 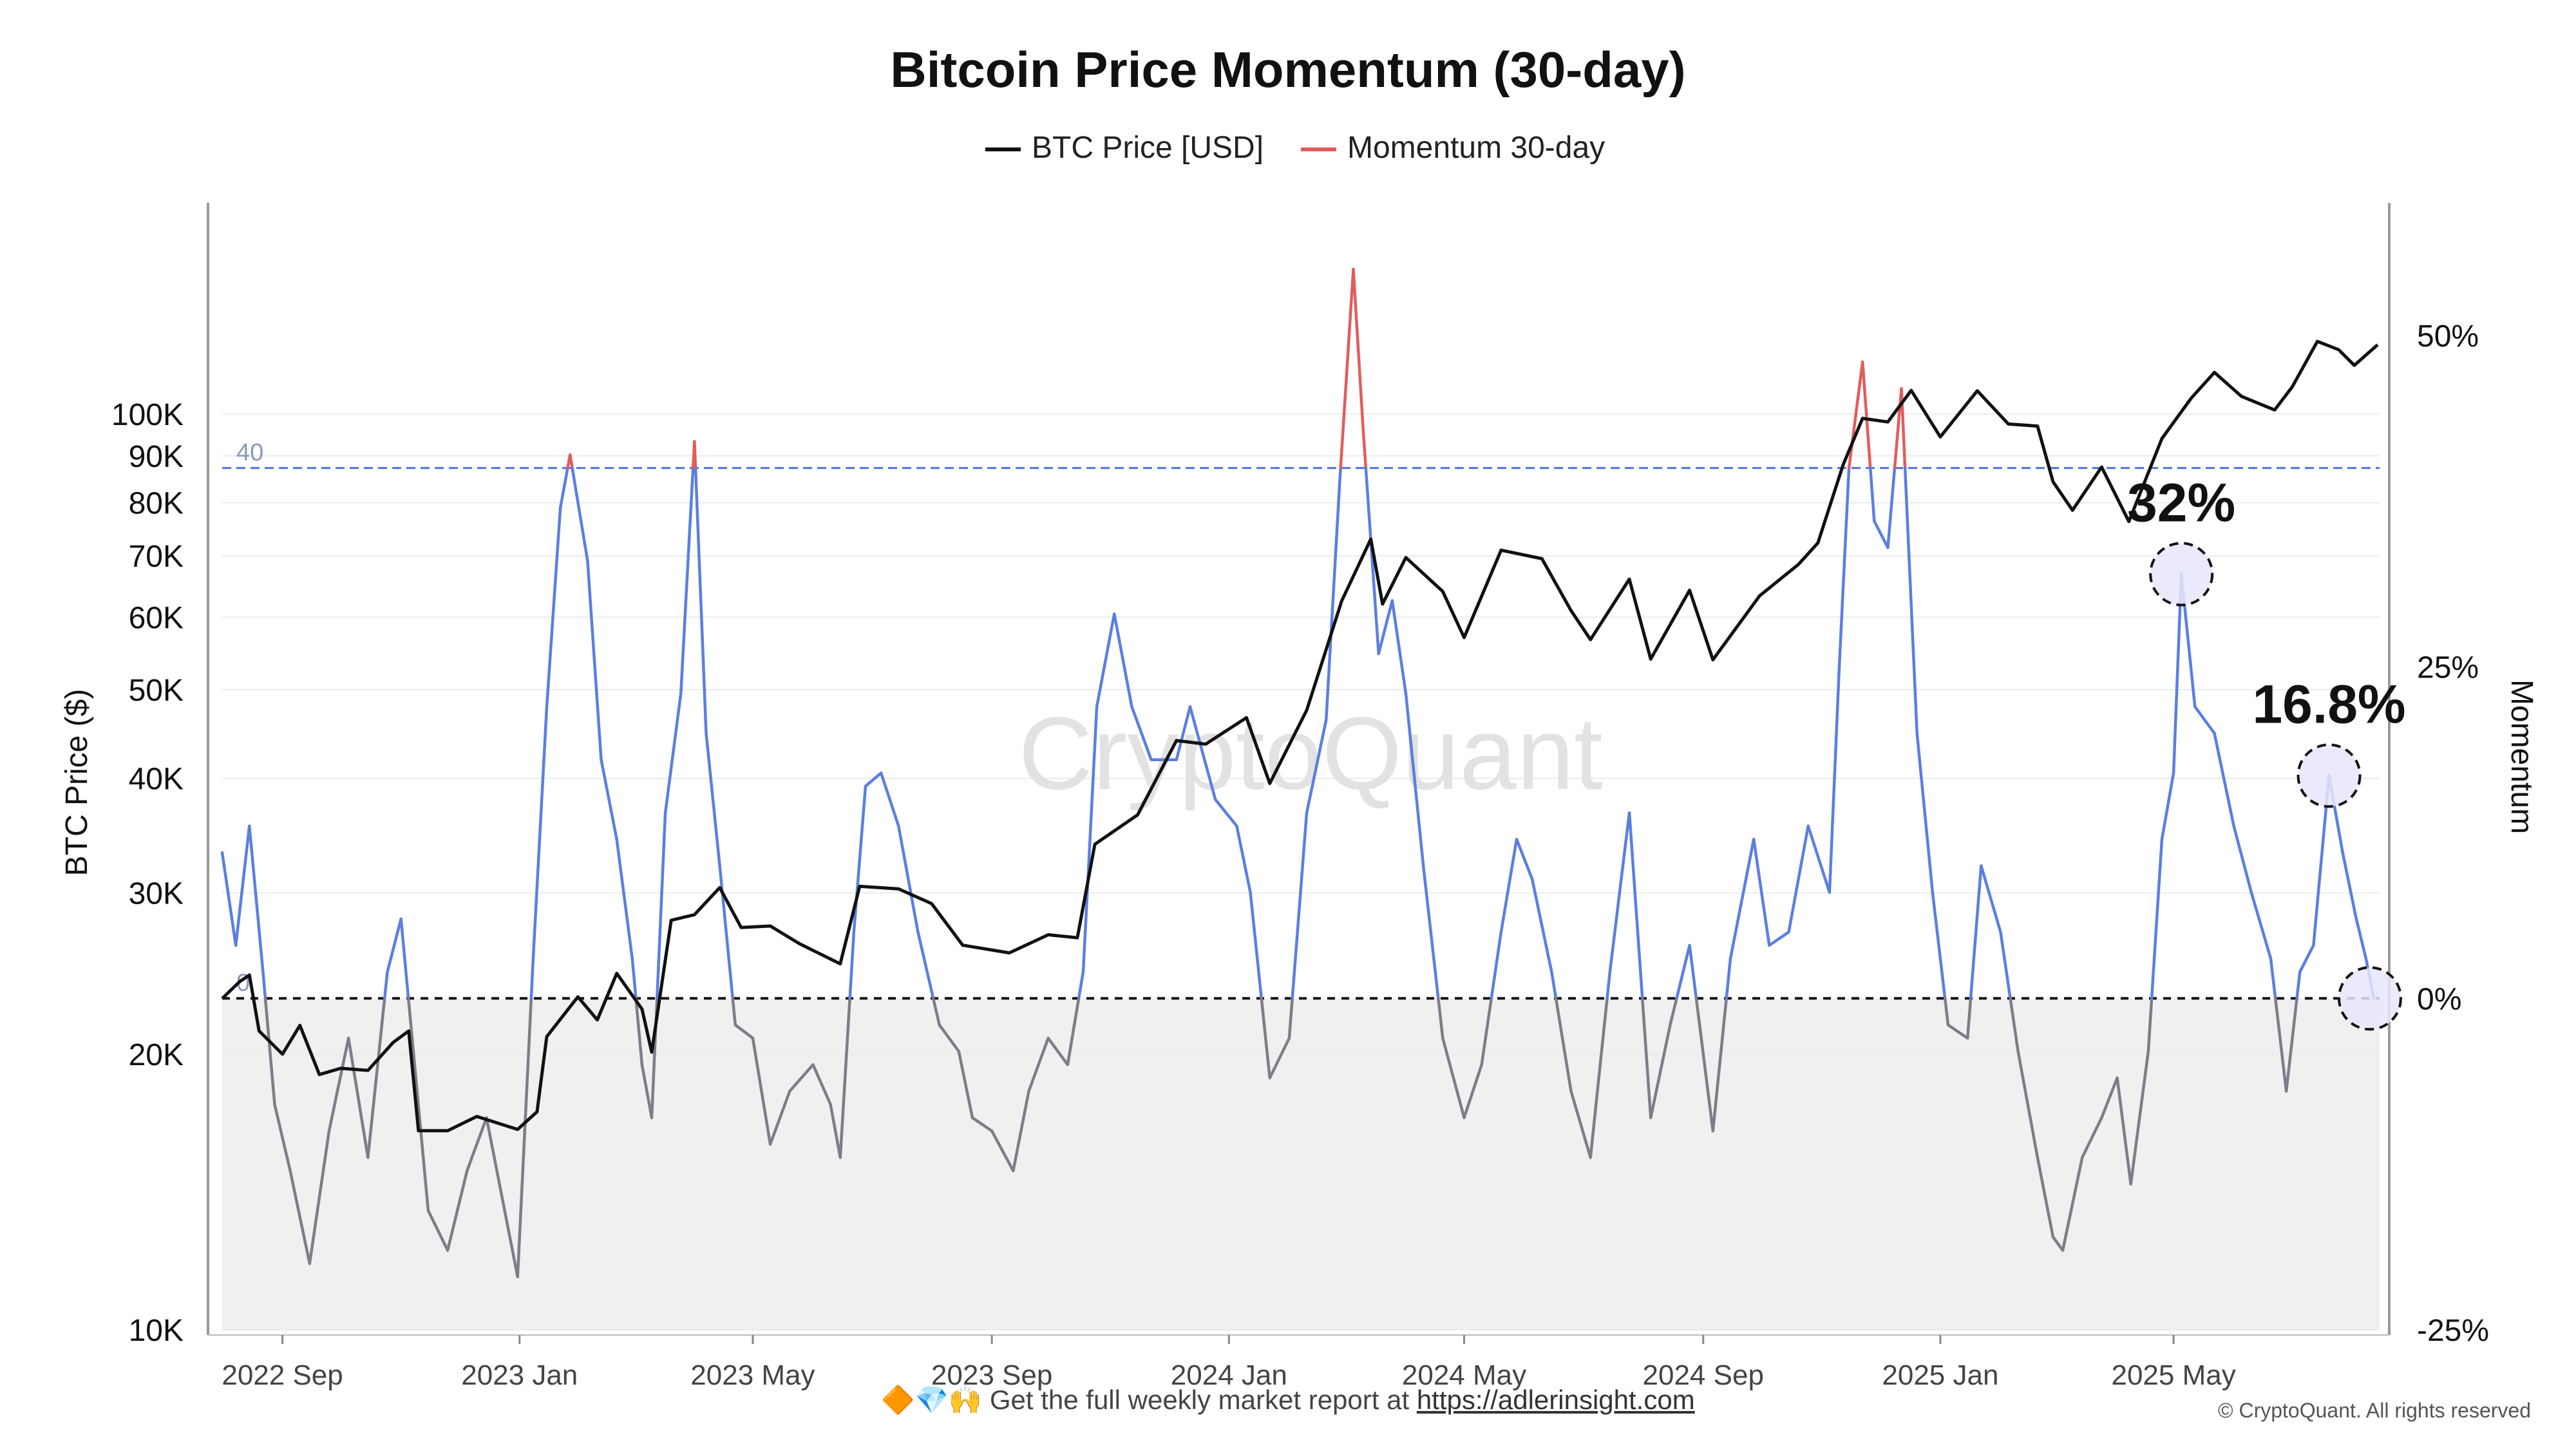 What do you see at coordinates (932, 1400) in the screenshot?
I see `footer-emojis: 🔶💎🙌` at bounding box center [932, 1400].